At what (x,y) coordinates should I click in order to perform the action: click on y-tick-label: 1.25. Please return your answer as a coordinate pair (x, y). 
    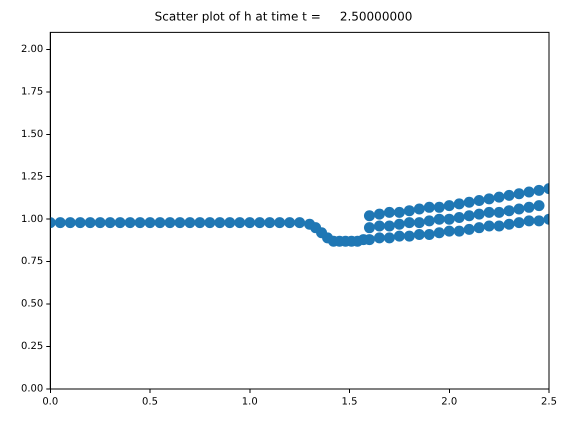
    Looking at the image, I should click on (32, 176).